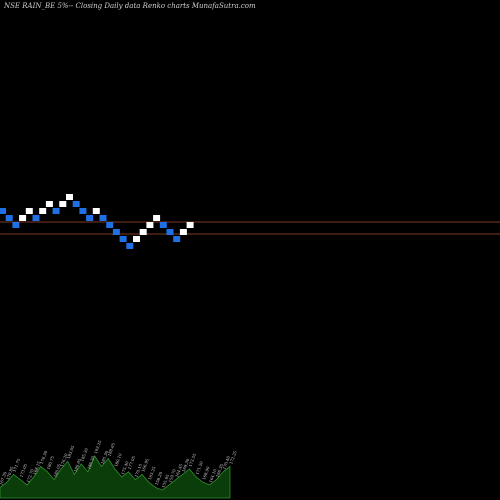 The image size is (500, 500). What do you see at coordinates (24, 470) in the screenshot?
I see `volume-label: 173.05` at bounding box center [24, 470].